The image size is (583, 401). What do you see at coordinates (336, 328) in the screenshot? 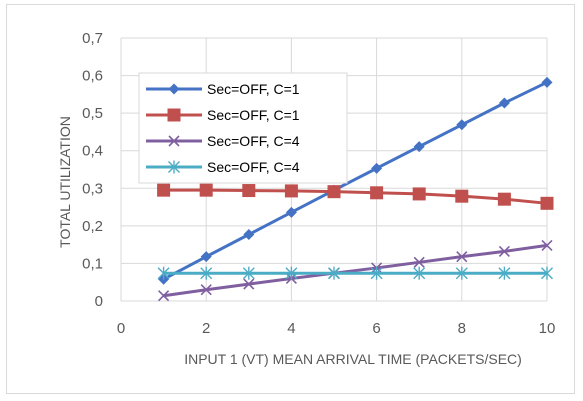
I see `x-tick-labels: 0 2 4 6 8 10` at bounding box center [336, 328].